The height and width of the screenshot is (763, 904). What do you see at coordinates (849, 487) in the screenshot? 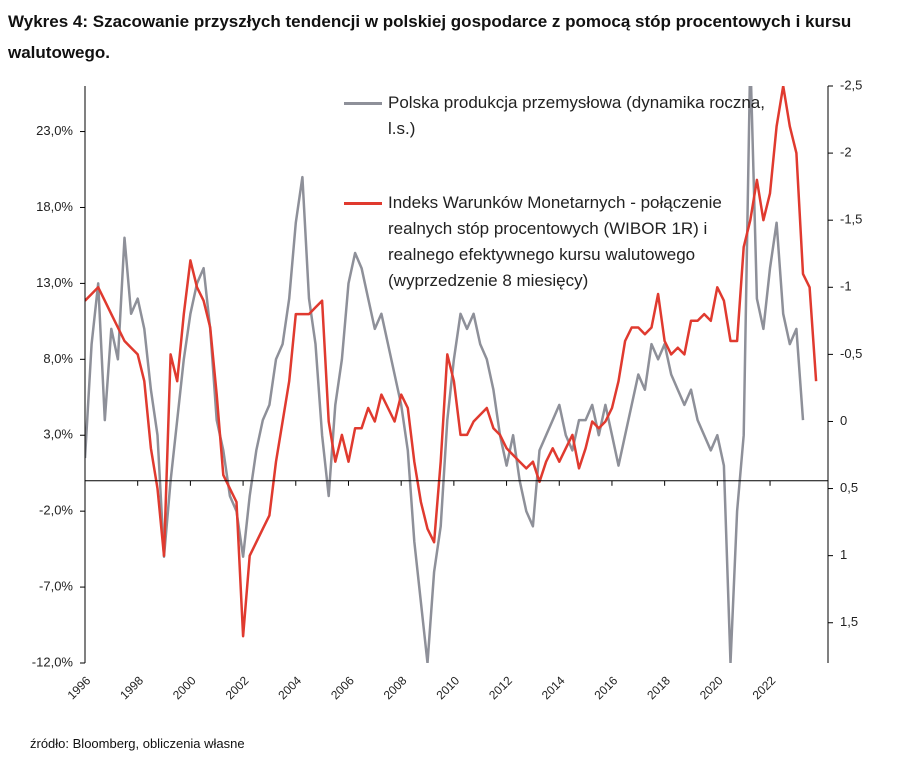
I see `y2-tick-label: 0,5` at bounding box center [849, 487].